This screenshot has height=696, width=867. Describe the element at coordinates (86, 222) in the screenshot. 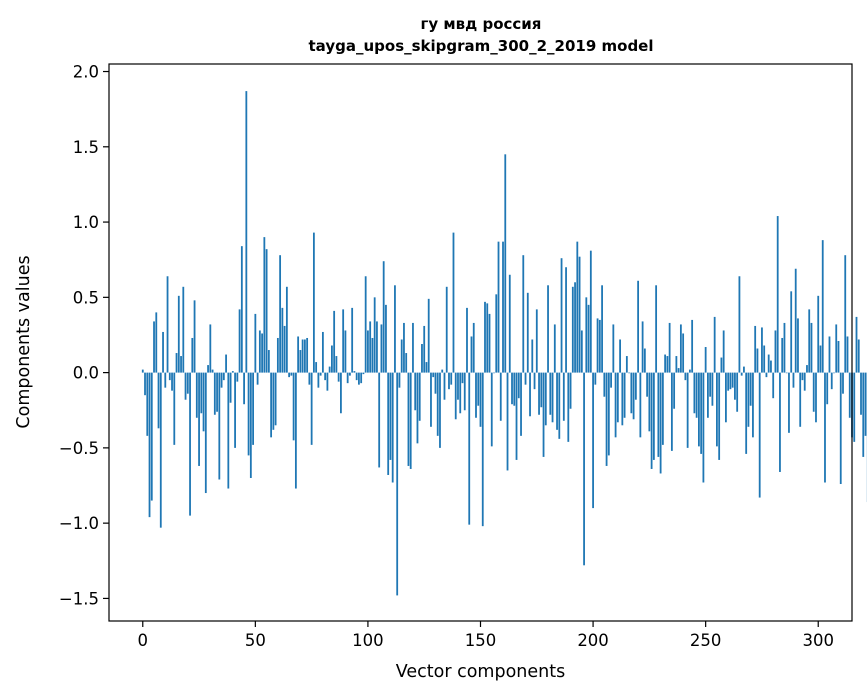

I see `y-tick-label: 1.0` at that location.